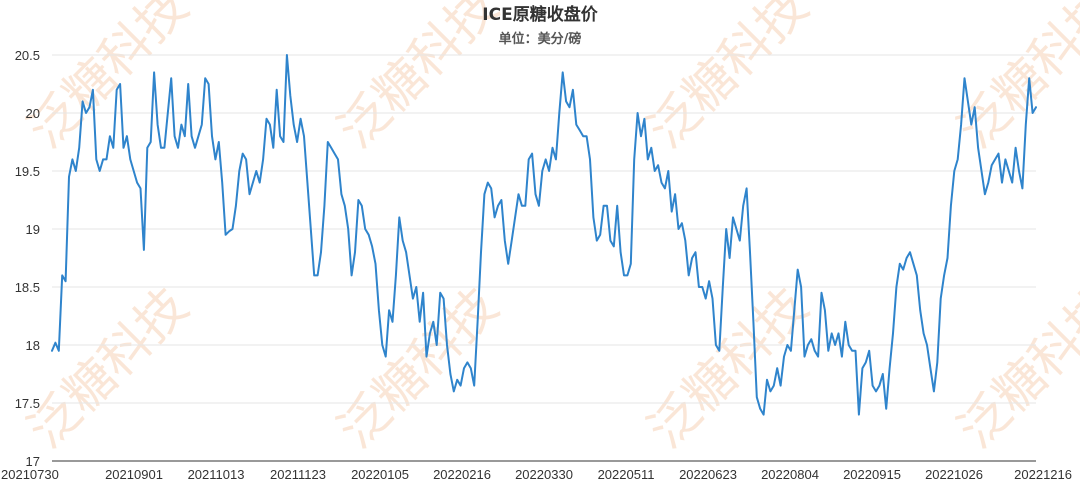  I want to click on y-tick-label: 17, so click(33, 461).